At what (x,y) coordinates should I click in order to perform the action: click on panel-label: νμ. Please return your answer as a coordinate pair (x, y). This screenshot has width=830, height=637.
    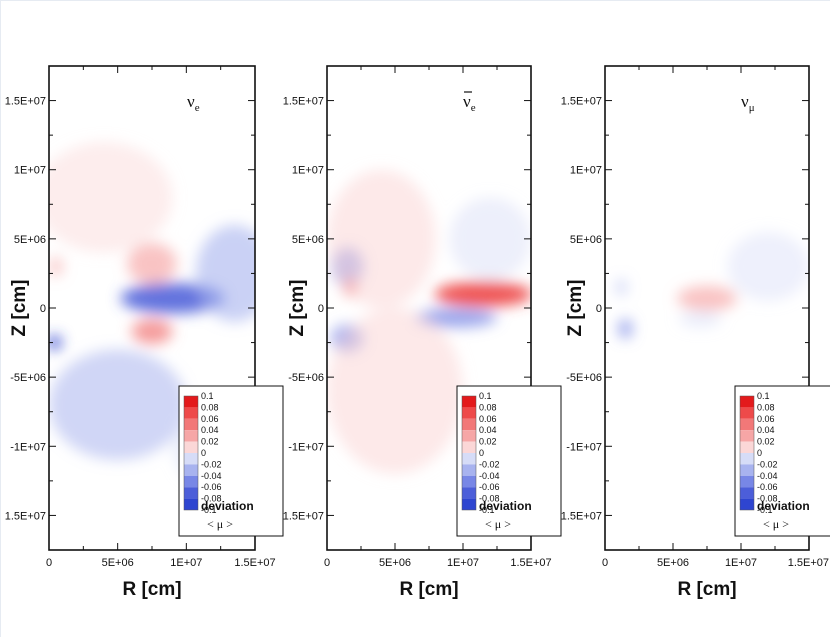
    Looking at the image, I should click on (748, 103).